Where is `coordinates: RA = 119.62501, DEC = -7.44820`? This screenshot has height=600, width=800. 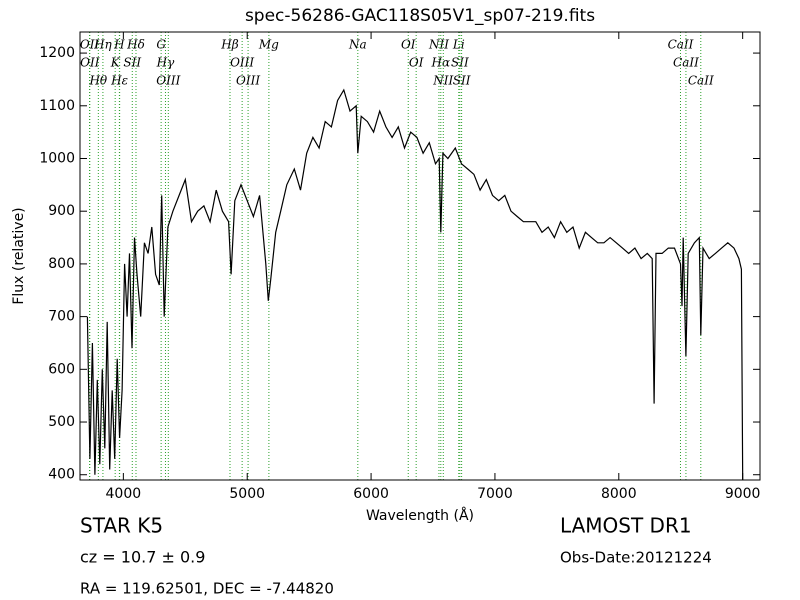 coordinates: RA = 119.62501, DEC = -7.44820 is located at coordinates (207, 589).